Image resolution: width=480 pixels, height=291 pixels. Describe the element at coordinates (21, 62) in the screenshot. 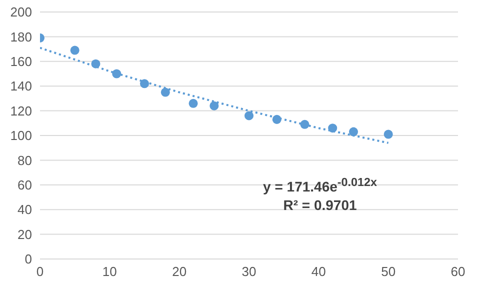

I see `y-tick-label: 160` at that location.